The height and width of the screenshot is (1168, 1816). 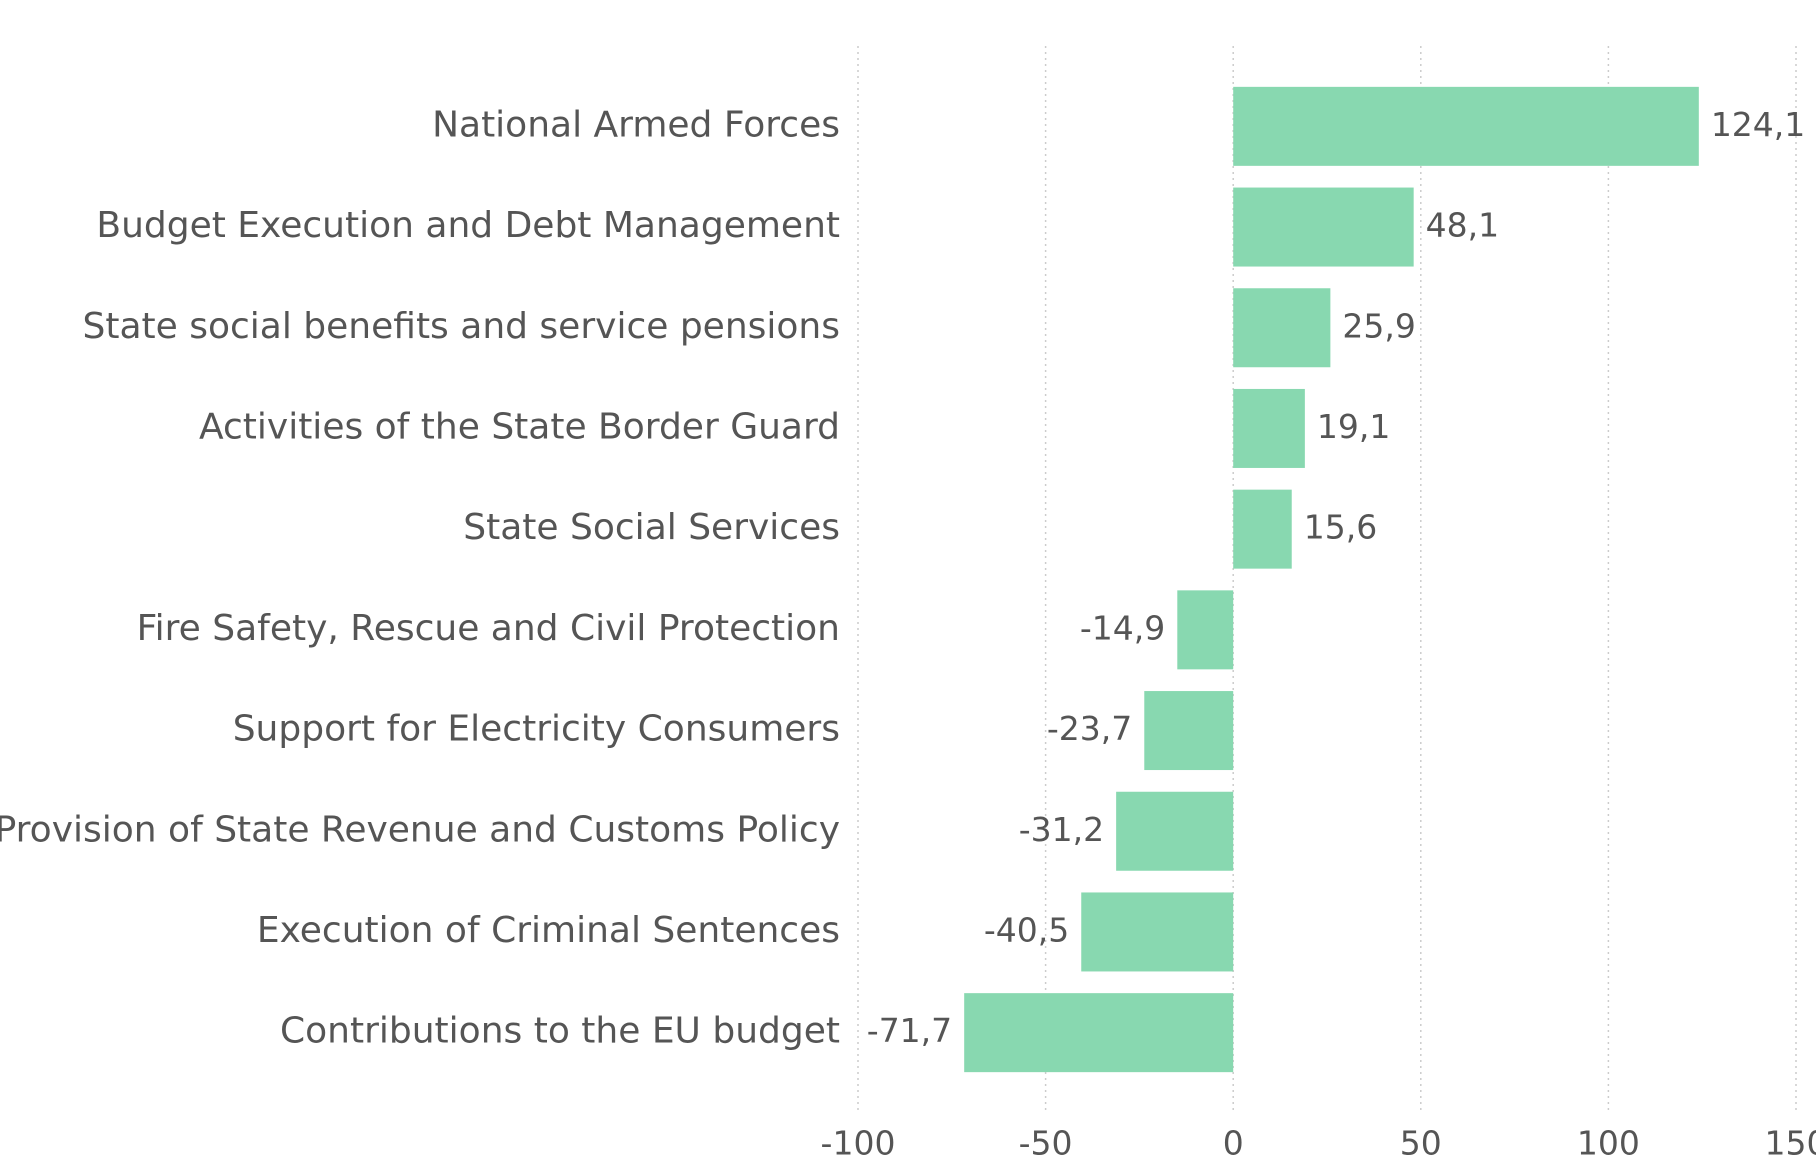 What do you see at coordinates (1462, 225) in the screenshot?
I see `value-label: 48,1` at bounding box center [1462, 225].